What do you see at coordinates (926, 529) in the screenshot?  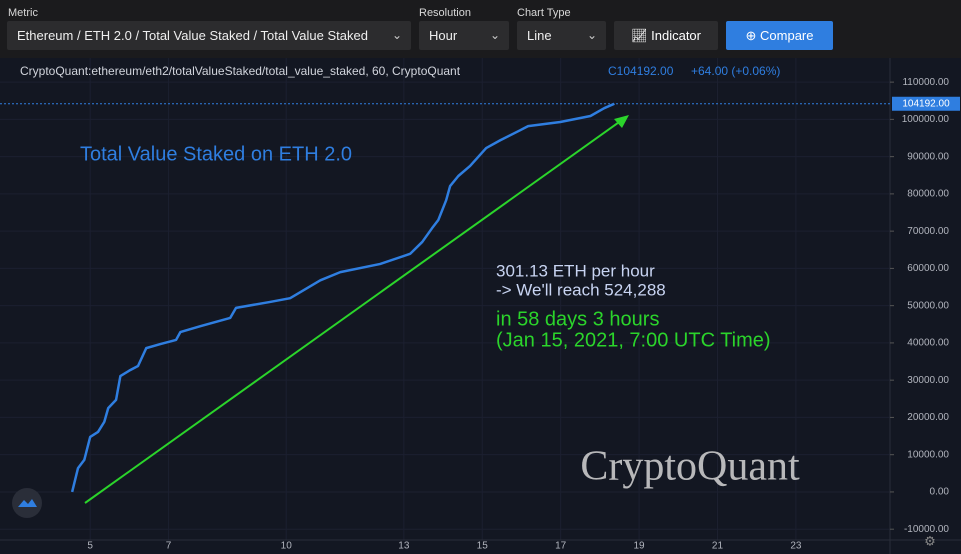 I see `y-tick-label: -10000.00` at bounding box center [926, 529].